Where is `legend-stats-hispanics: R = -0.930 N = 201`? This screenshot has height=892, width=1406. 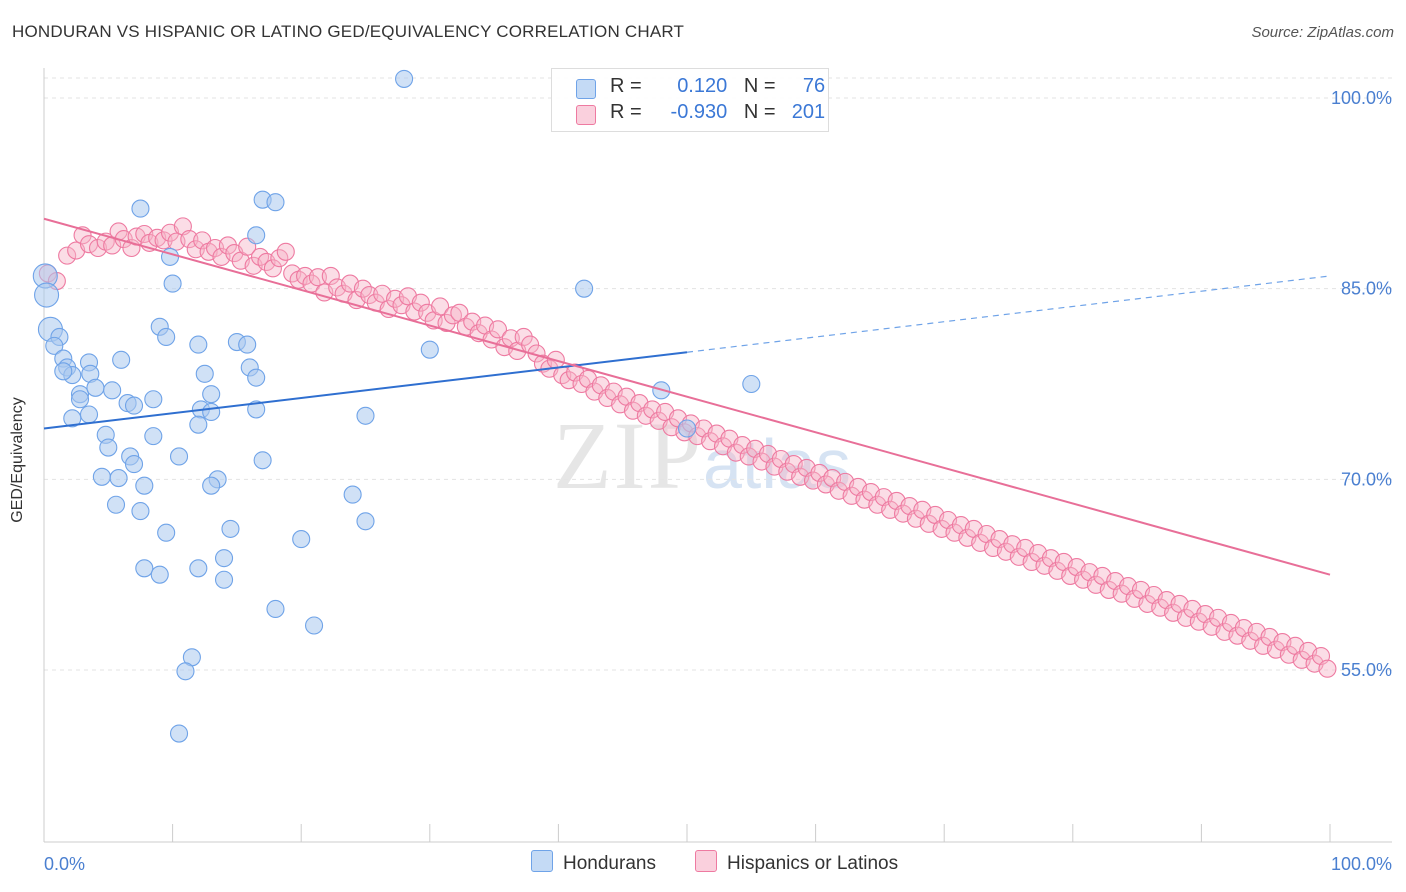 legend-stats-hispanics: R = -0.930 N = 201 is located at coordinates (717, 112).